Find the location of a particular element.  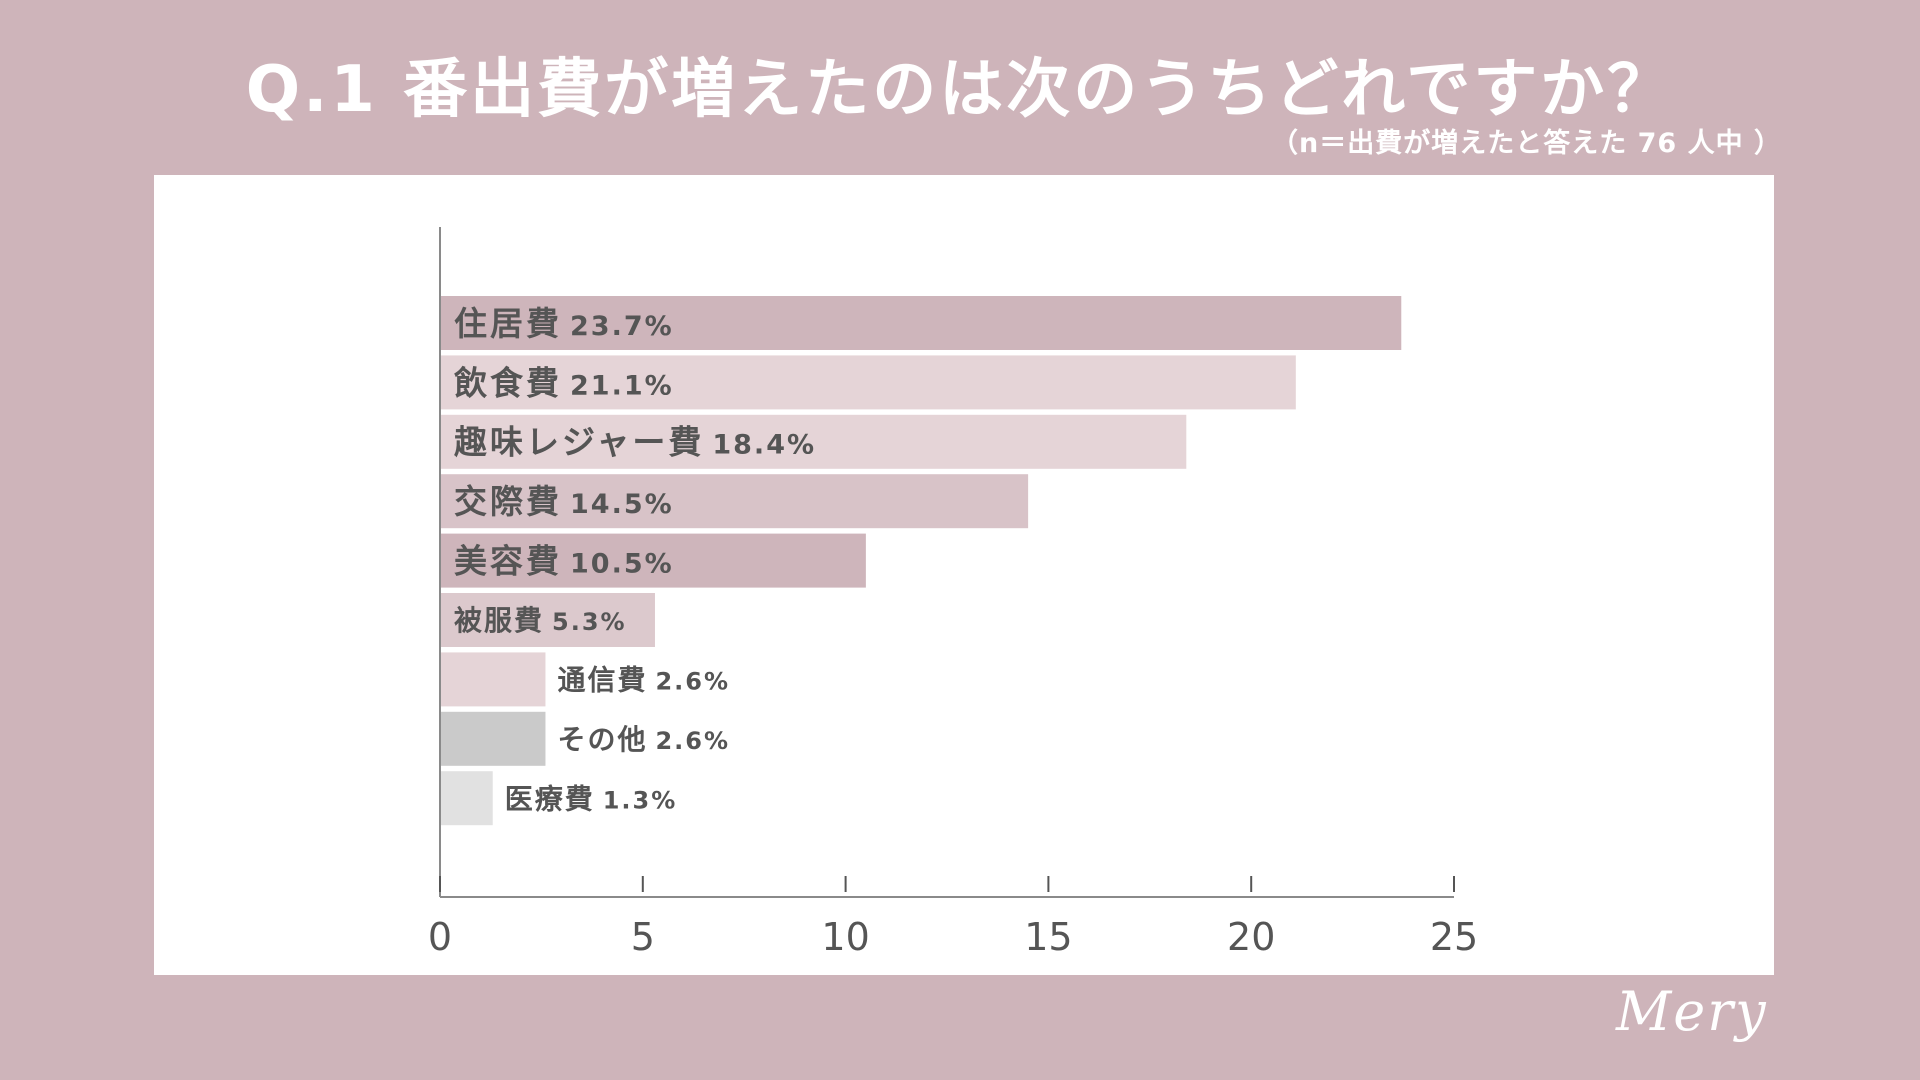

x-axis-ticks-group: 0 5 10 15 20 25 is located at coordinates (953, 917).